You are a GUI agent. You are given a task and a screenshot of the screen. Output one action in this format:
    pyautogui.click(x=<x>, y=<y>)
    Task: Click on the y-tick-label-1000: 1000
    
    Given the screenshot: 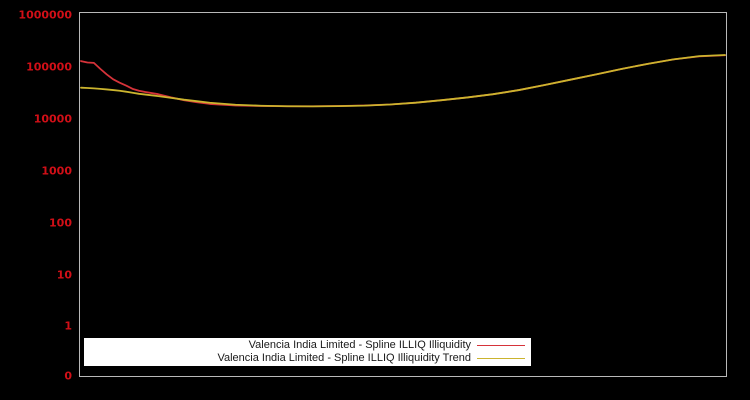 What is the action you would take?
    pyautogui.click(x=56, y=171)
    